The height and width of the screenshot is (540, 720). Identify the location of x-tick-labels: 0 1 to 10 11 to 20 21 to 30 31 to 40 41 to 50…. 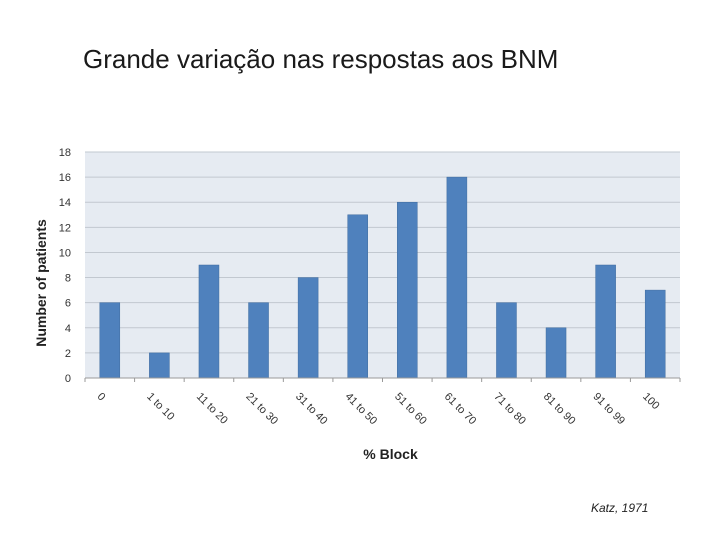
(382, 403).